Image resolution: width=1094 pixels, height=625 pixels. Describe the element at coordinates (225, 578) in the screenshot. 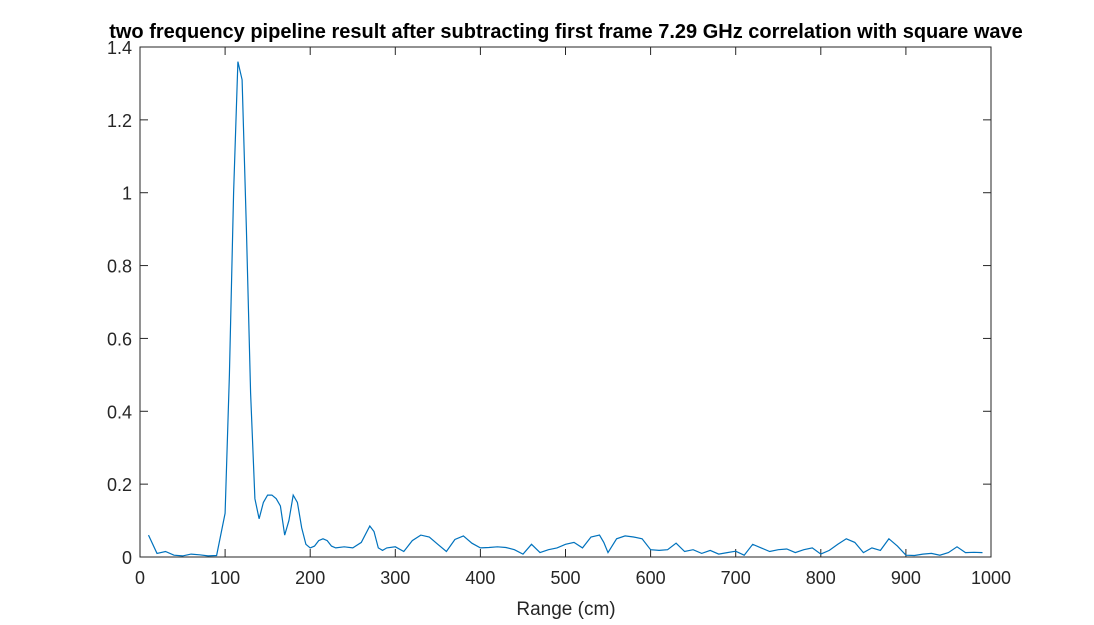

I see `x-tick-label: 100` at that location.